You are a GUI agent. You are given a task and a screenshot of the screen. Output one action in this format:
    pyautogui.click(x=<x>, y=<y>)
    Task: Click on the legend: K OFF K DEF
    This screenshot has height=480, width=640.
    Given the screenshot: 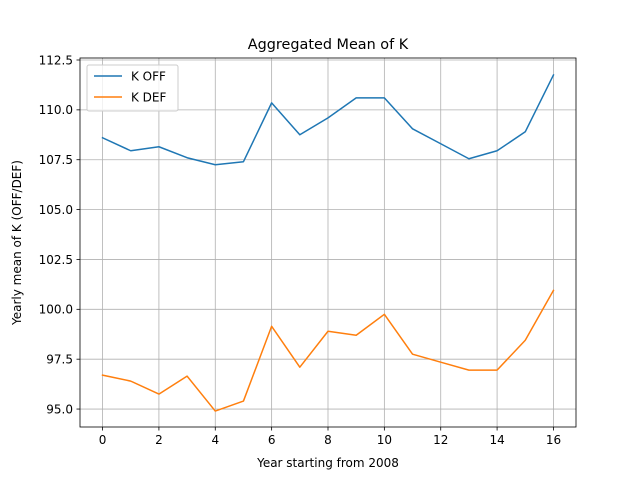 What is the action you would take?
    pyautogui.click(x=132, y=88)
    